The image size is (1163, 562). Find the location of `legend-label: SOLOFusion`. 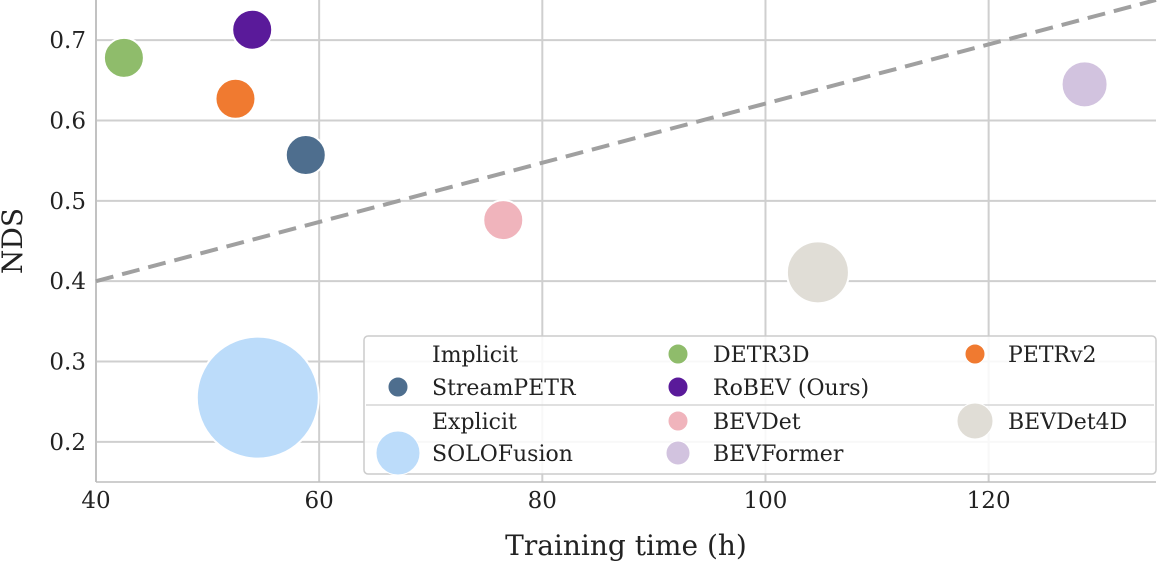

legend-label: SOLOFusion is located at coordinates (502, 454).